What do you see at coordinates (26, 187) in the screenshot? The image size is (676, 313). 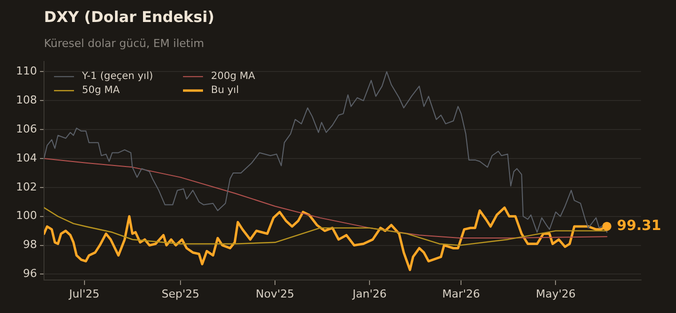 I see `y-tick-label: 102` at bounding box center [26, 187].